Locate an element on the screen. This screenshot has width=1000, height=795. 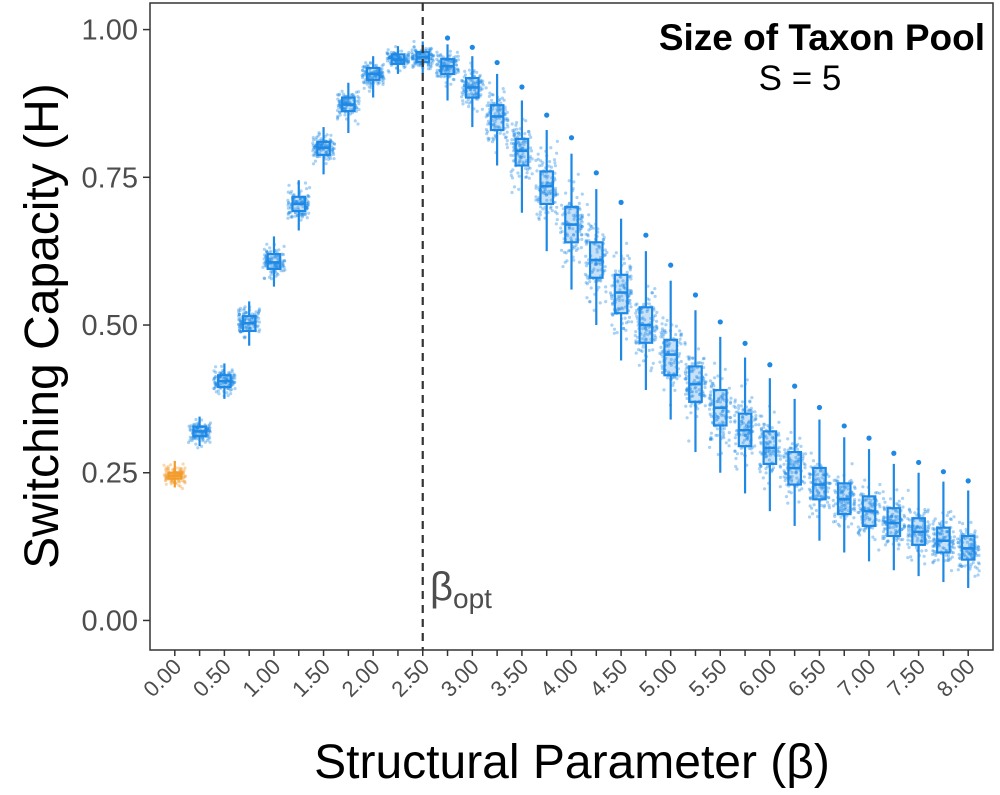
boxplot-3.50 is located at coordinates (522, 148).